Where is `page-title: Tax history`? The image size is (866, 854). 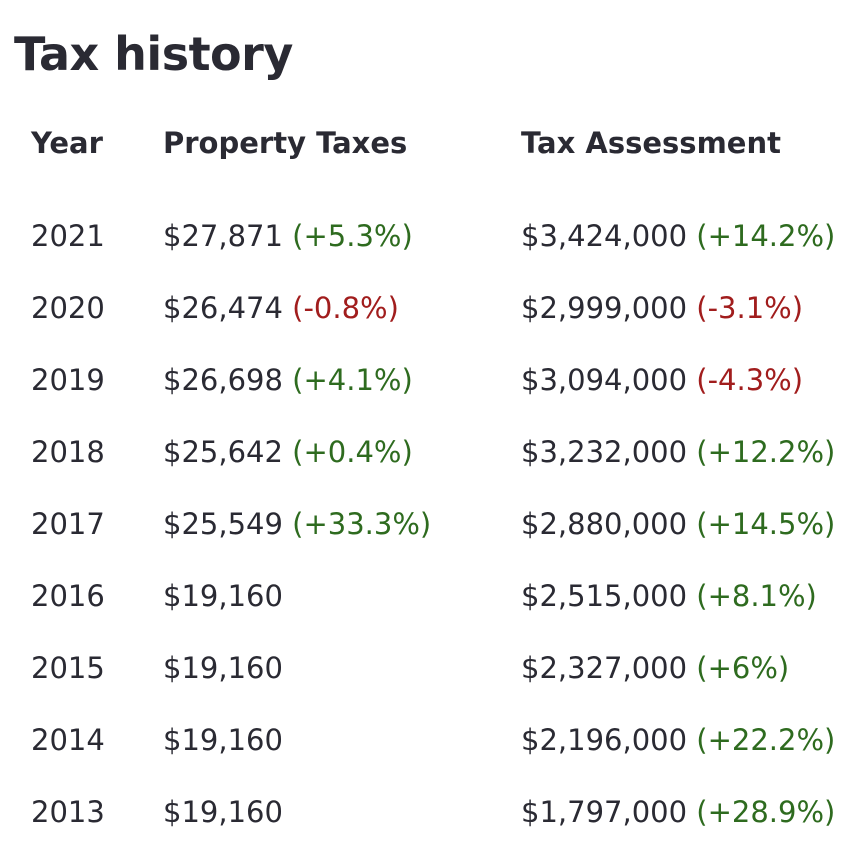 page-title: Tax history is located at coordinates (153, 54).